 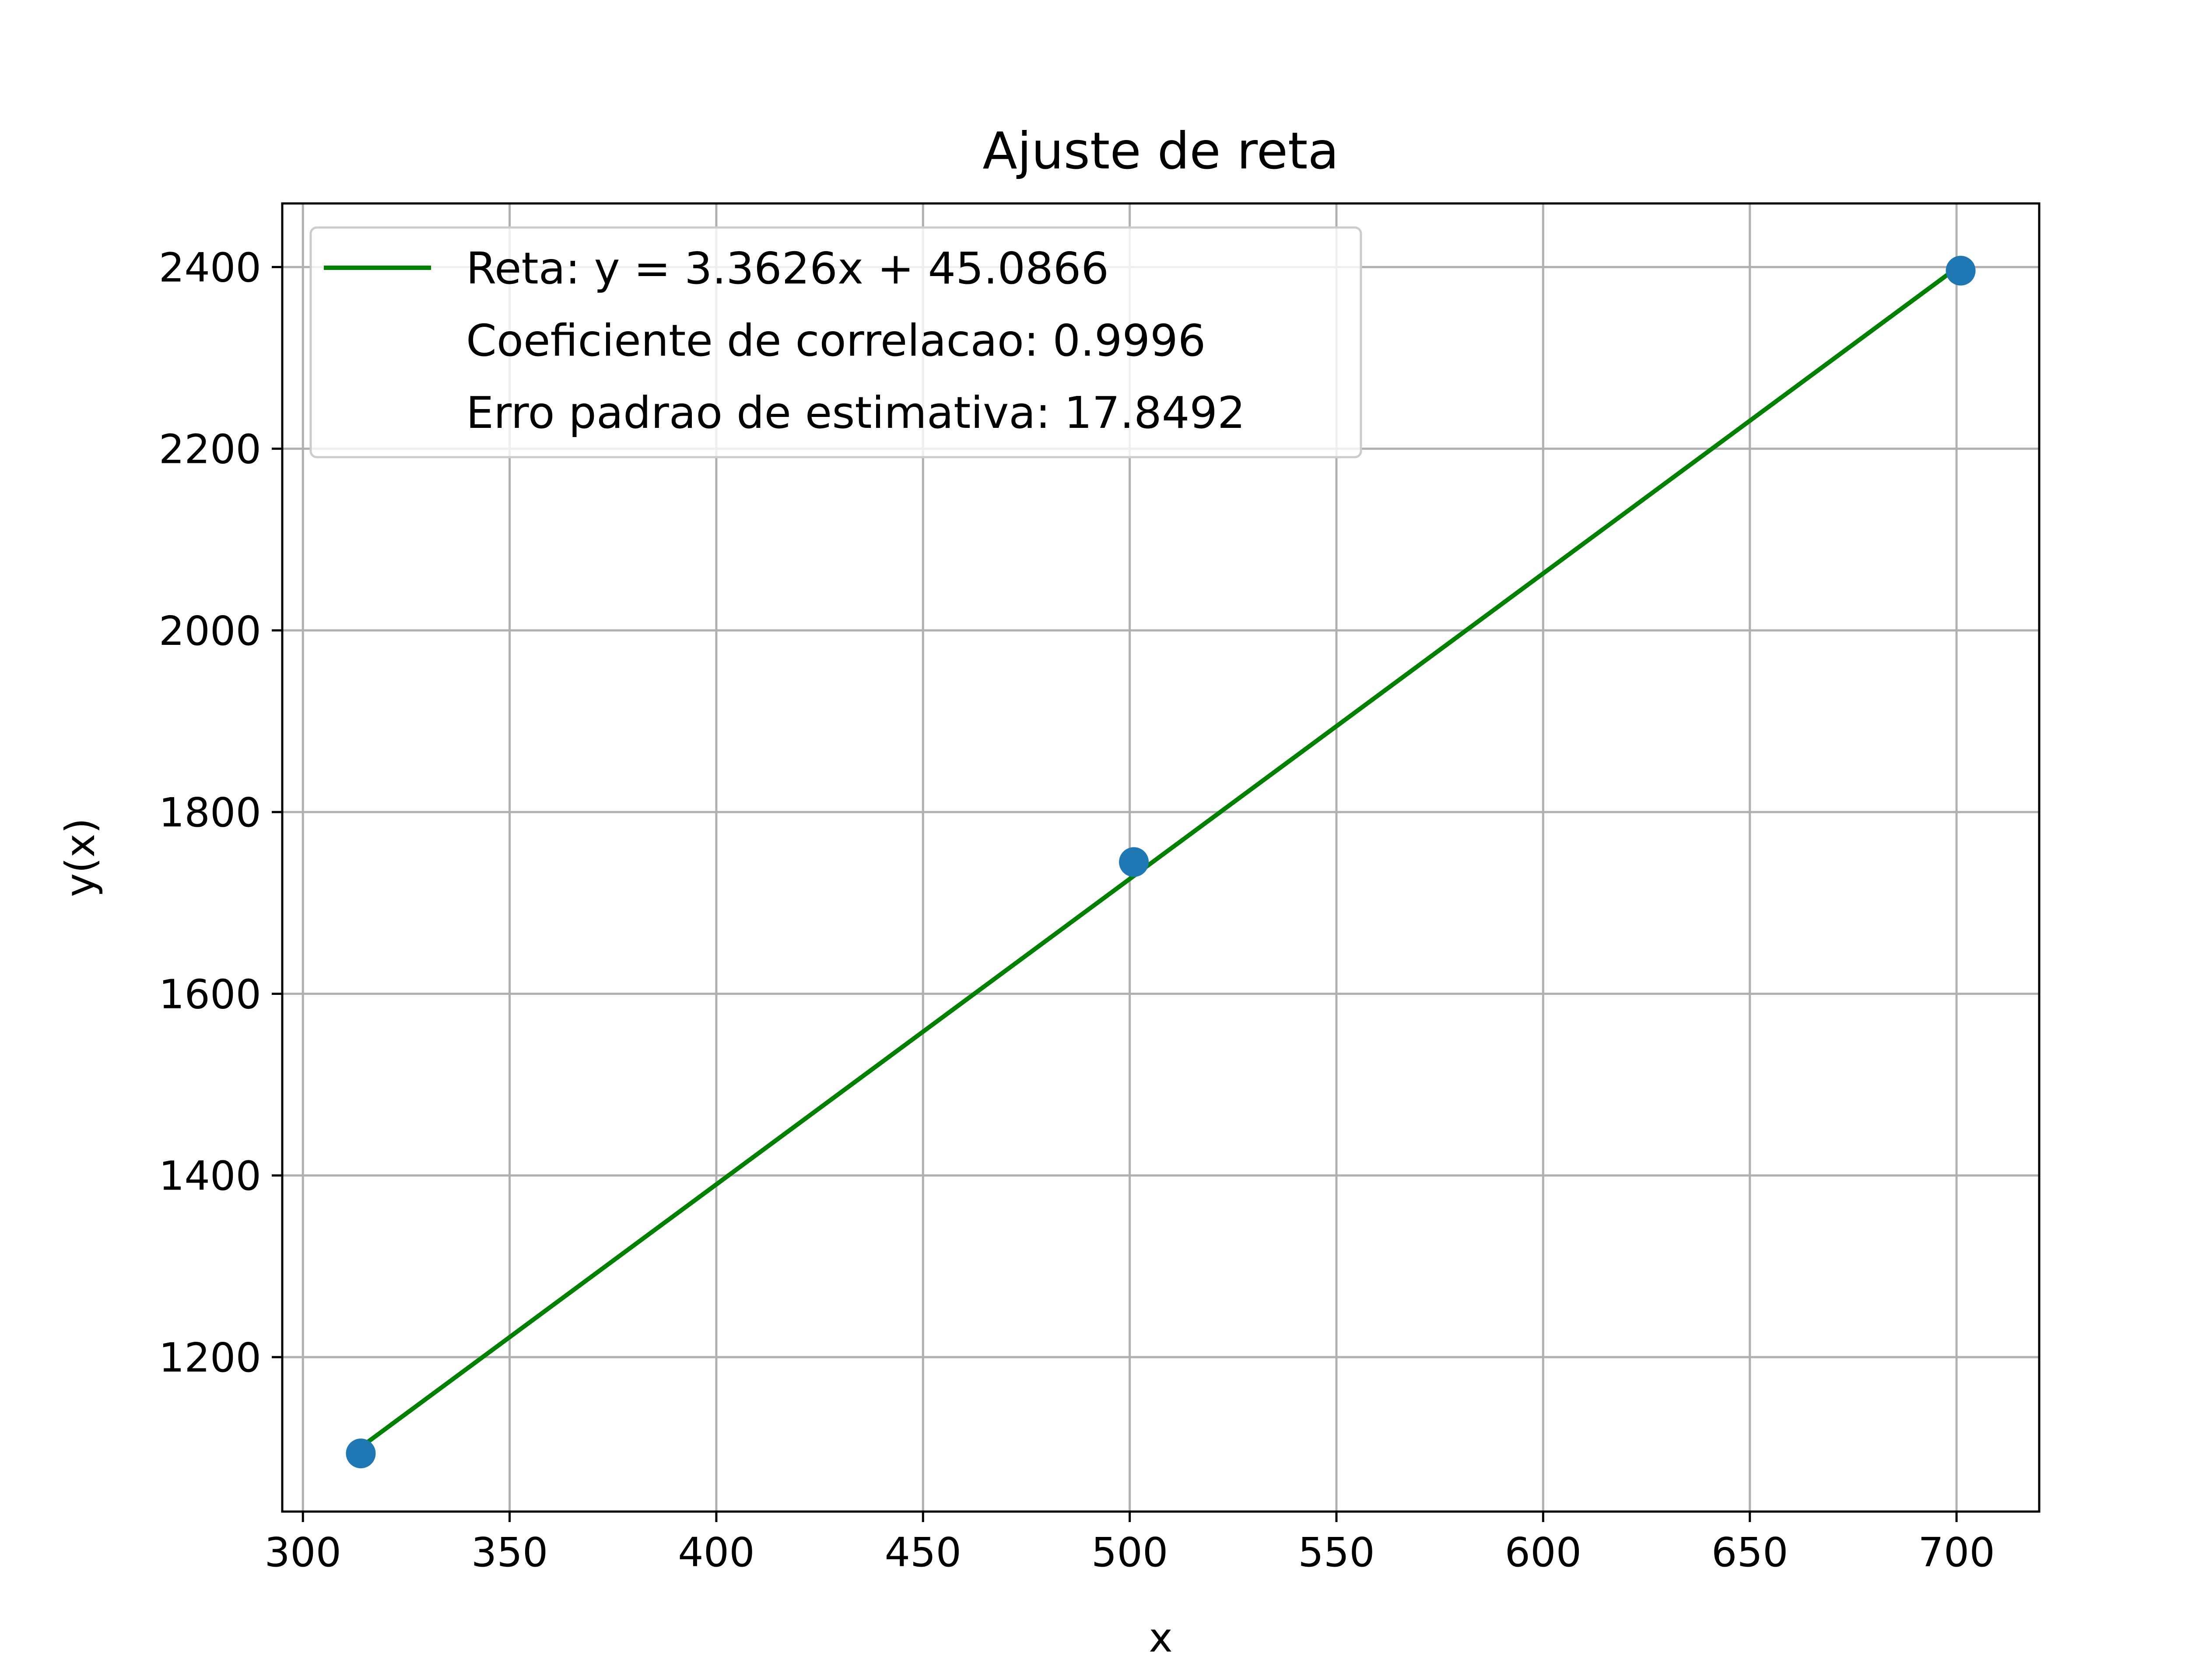 I want to click on y-tick-label: 2000, so click(x=210, y=631).